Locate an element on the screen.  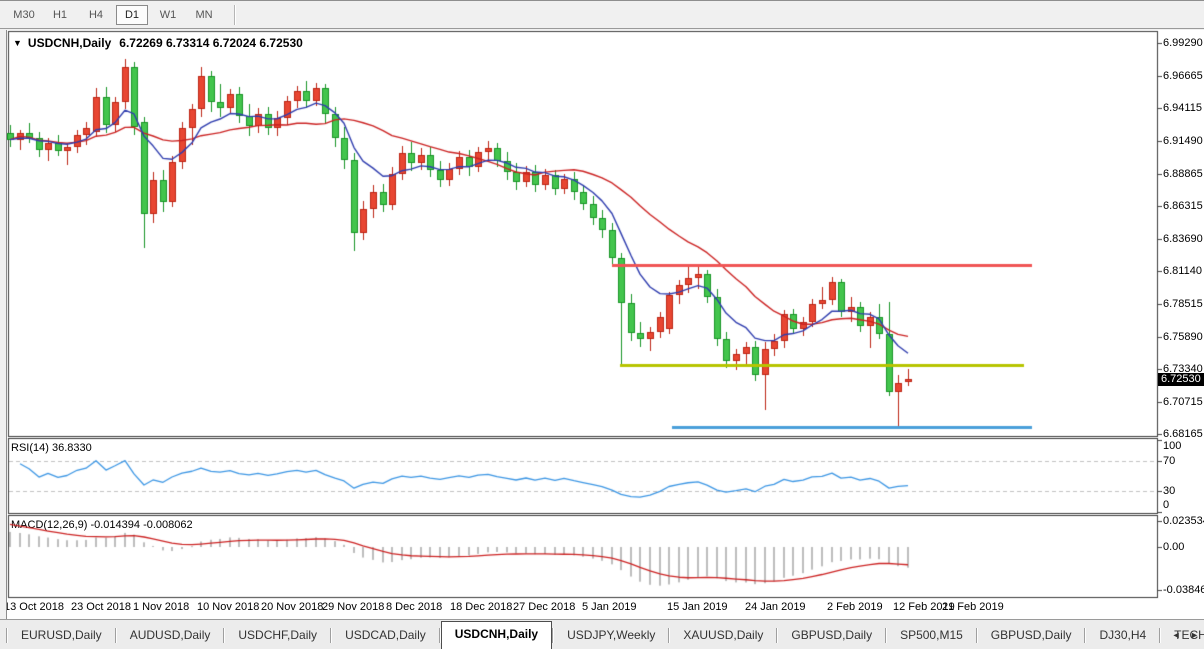
price-axis-label: 6.73340 is located at coordinates (1183, 369).